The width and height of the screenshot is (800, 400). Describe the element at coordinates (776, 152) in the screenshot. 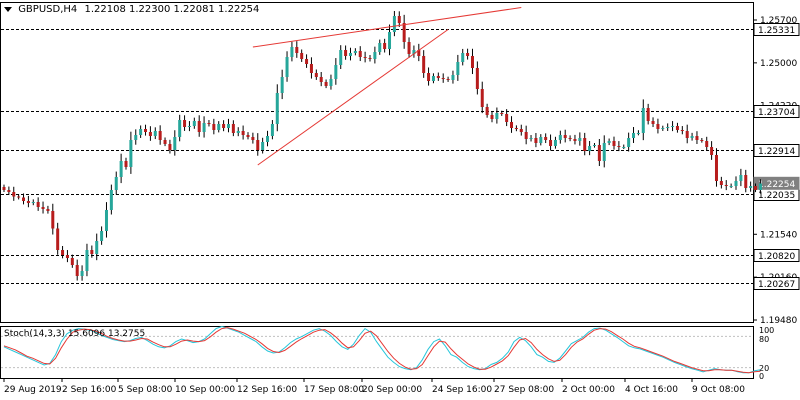

I see `level-label: 1.22914` at that location.